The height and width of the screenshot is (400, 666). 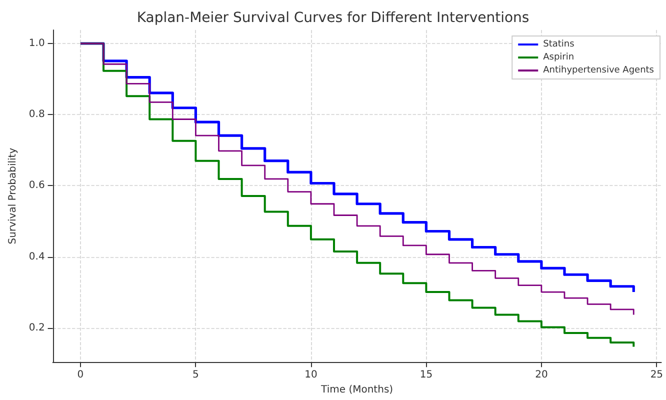 I want to click on y-tick-label: 0.2, so click(x=36, y=328).